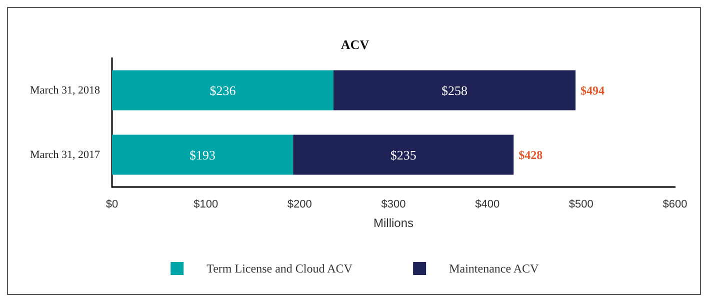 Image resolution: width=710 pixels, height=306 pixels. What do you see at coordinates (393, 223) in the screenshot?
I see `x-axis-title: Millions` at bounding box center [393, 223].